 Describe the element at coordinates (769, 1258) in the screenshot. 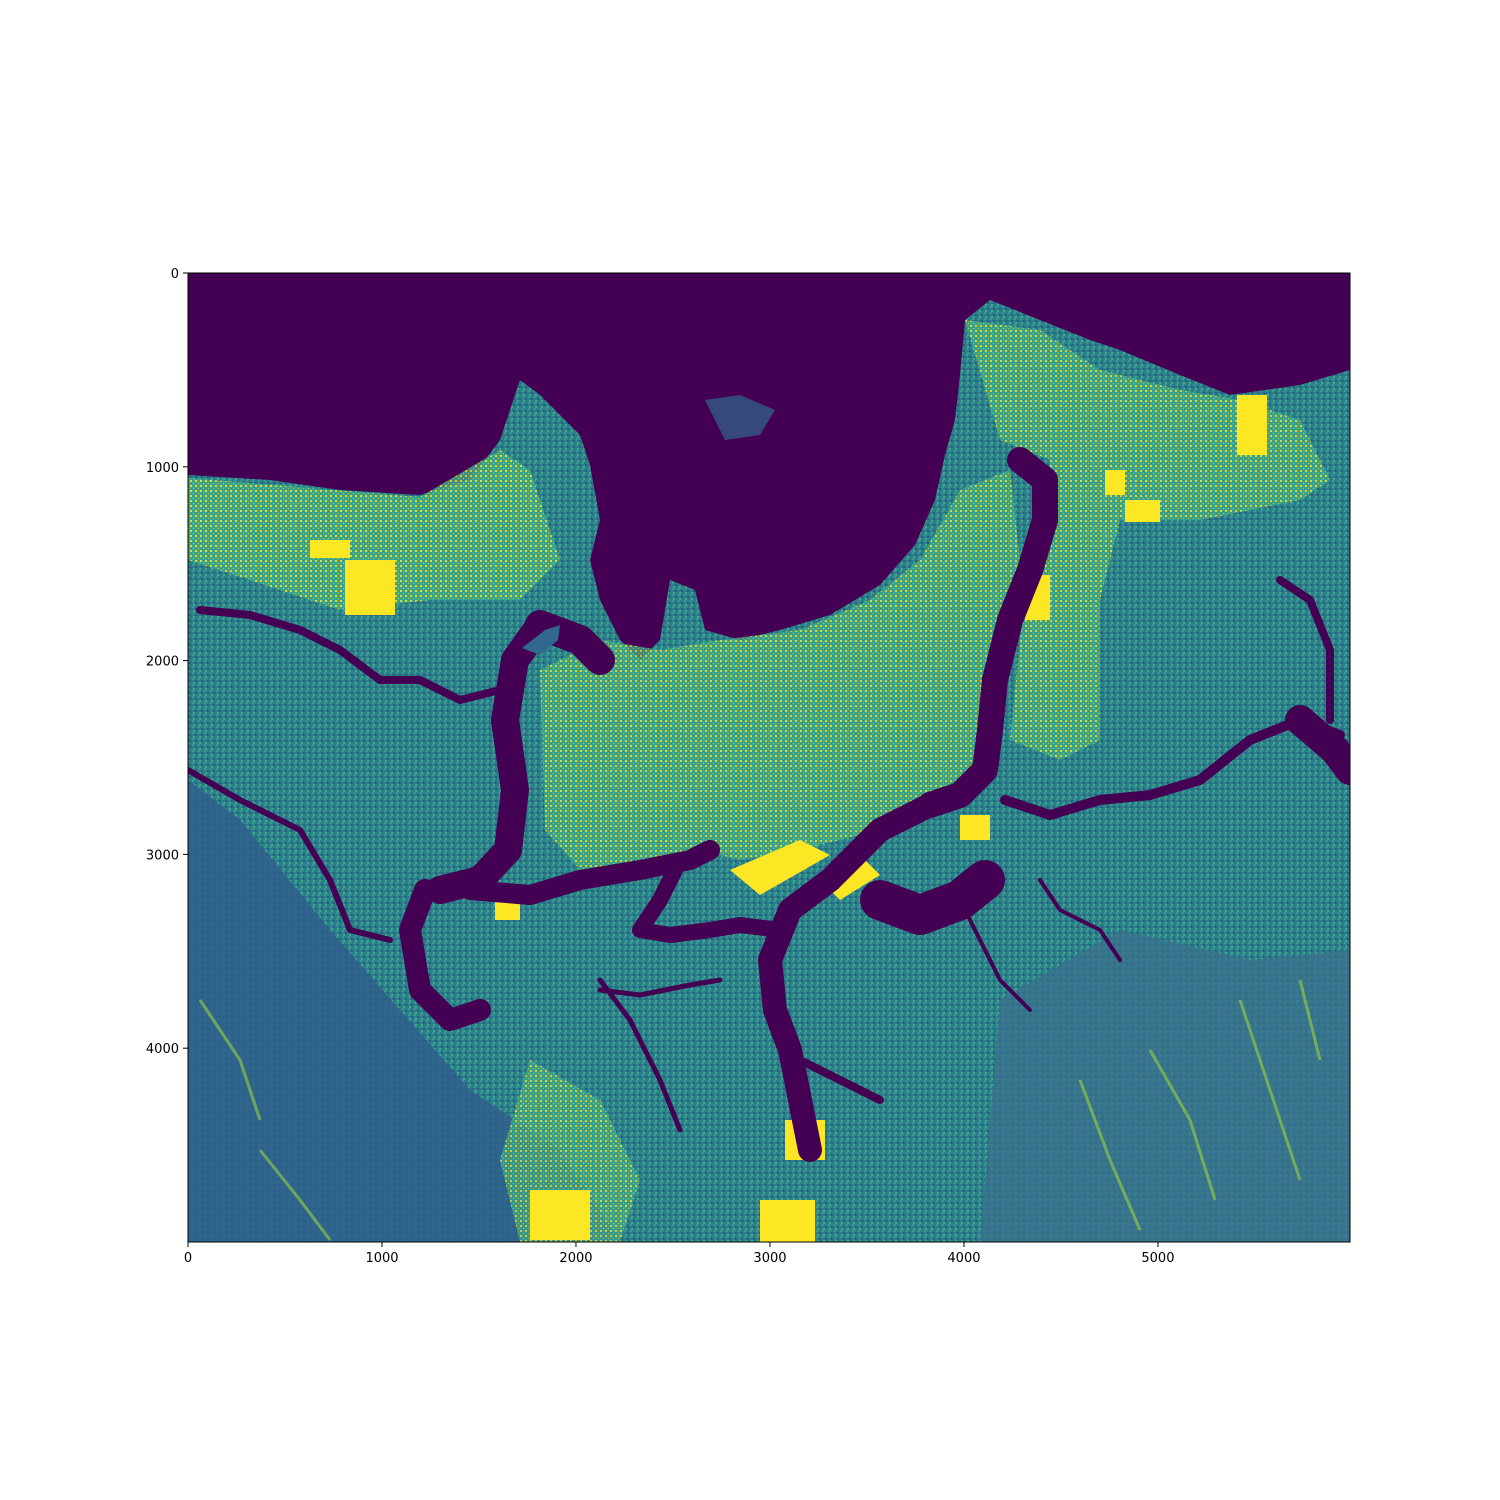

I see `x-tick-label: 3000` at that location.